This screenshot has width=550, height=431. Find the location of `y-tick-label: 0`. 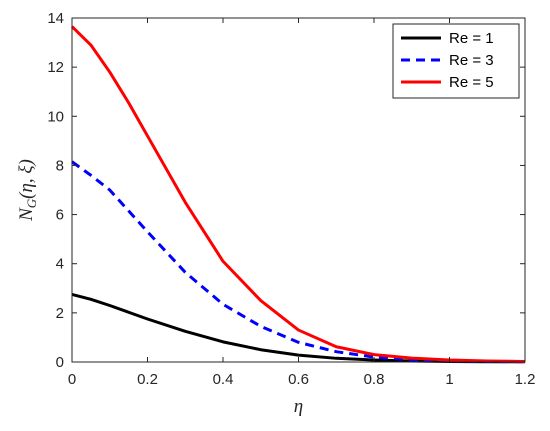

y-tick-label: 0 is located at coordinates (60, 362).